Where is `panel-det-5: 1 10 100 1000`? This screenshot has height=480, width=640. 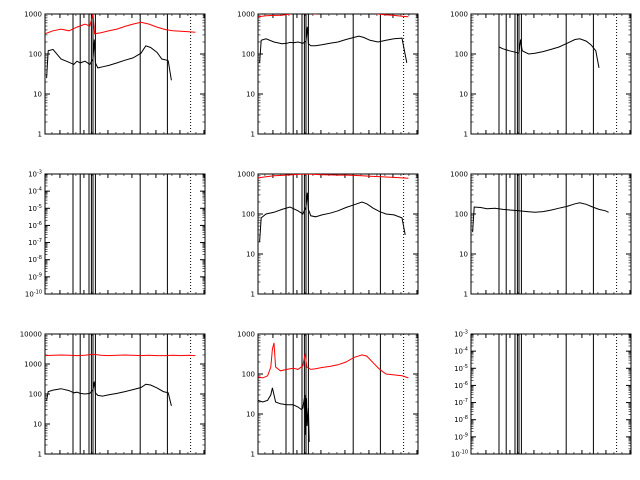
panel-det-5: 1 10 100 1000 is located at coordinates (328, 235).